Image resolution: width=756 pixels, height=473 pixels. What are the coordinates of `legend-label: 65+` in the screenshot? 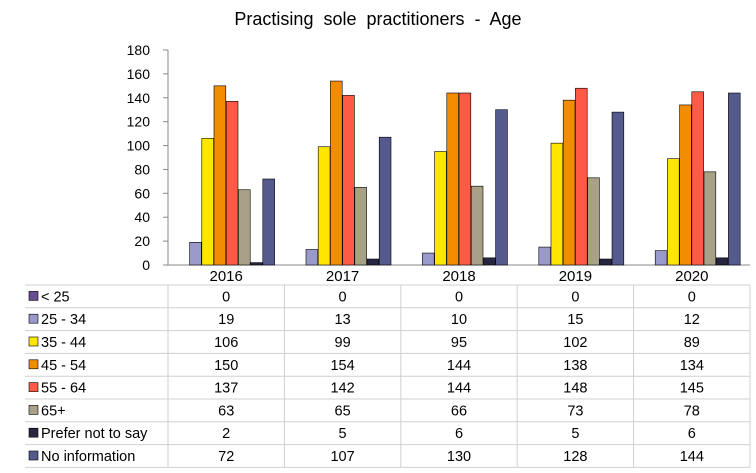 It's located at (53, 411).